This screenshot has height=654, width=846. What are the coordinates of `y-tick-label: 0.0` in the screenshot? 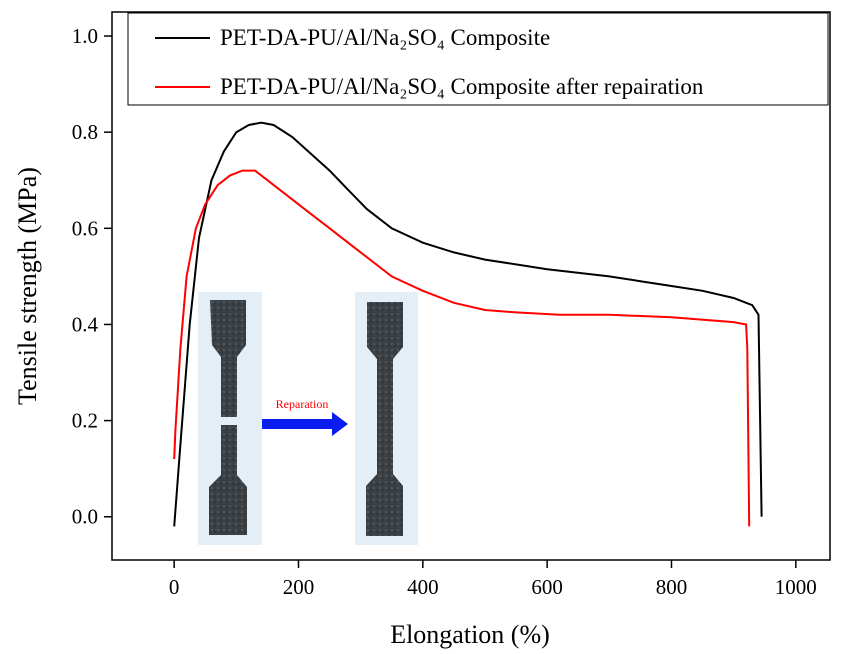 It's located at (85, 517).